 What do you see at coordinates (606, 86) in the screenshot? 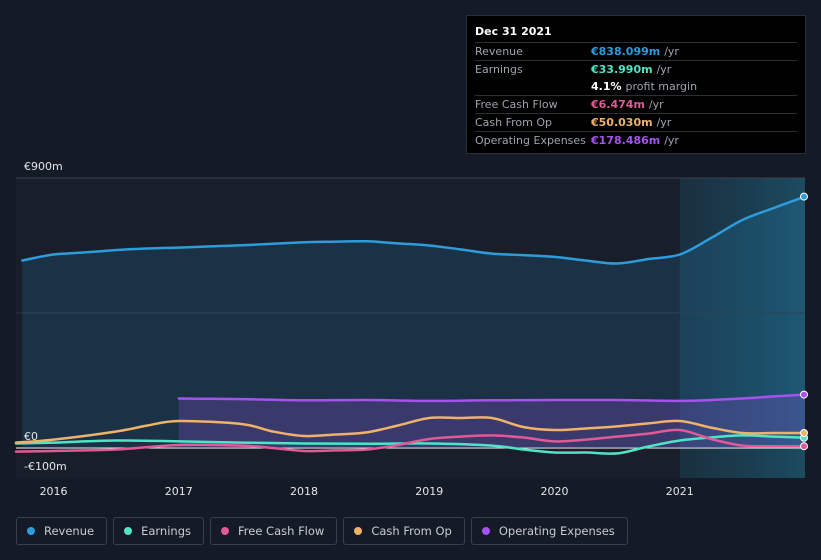
I see `tooltip-value: 4.1%` at bounding box center [606, 86].